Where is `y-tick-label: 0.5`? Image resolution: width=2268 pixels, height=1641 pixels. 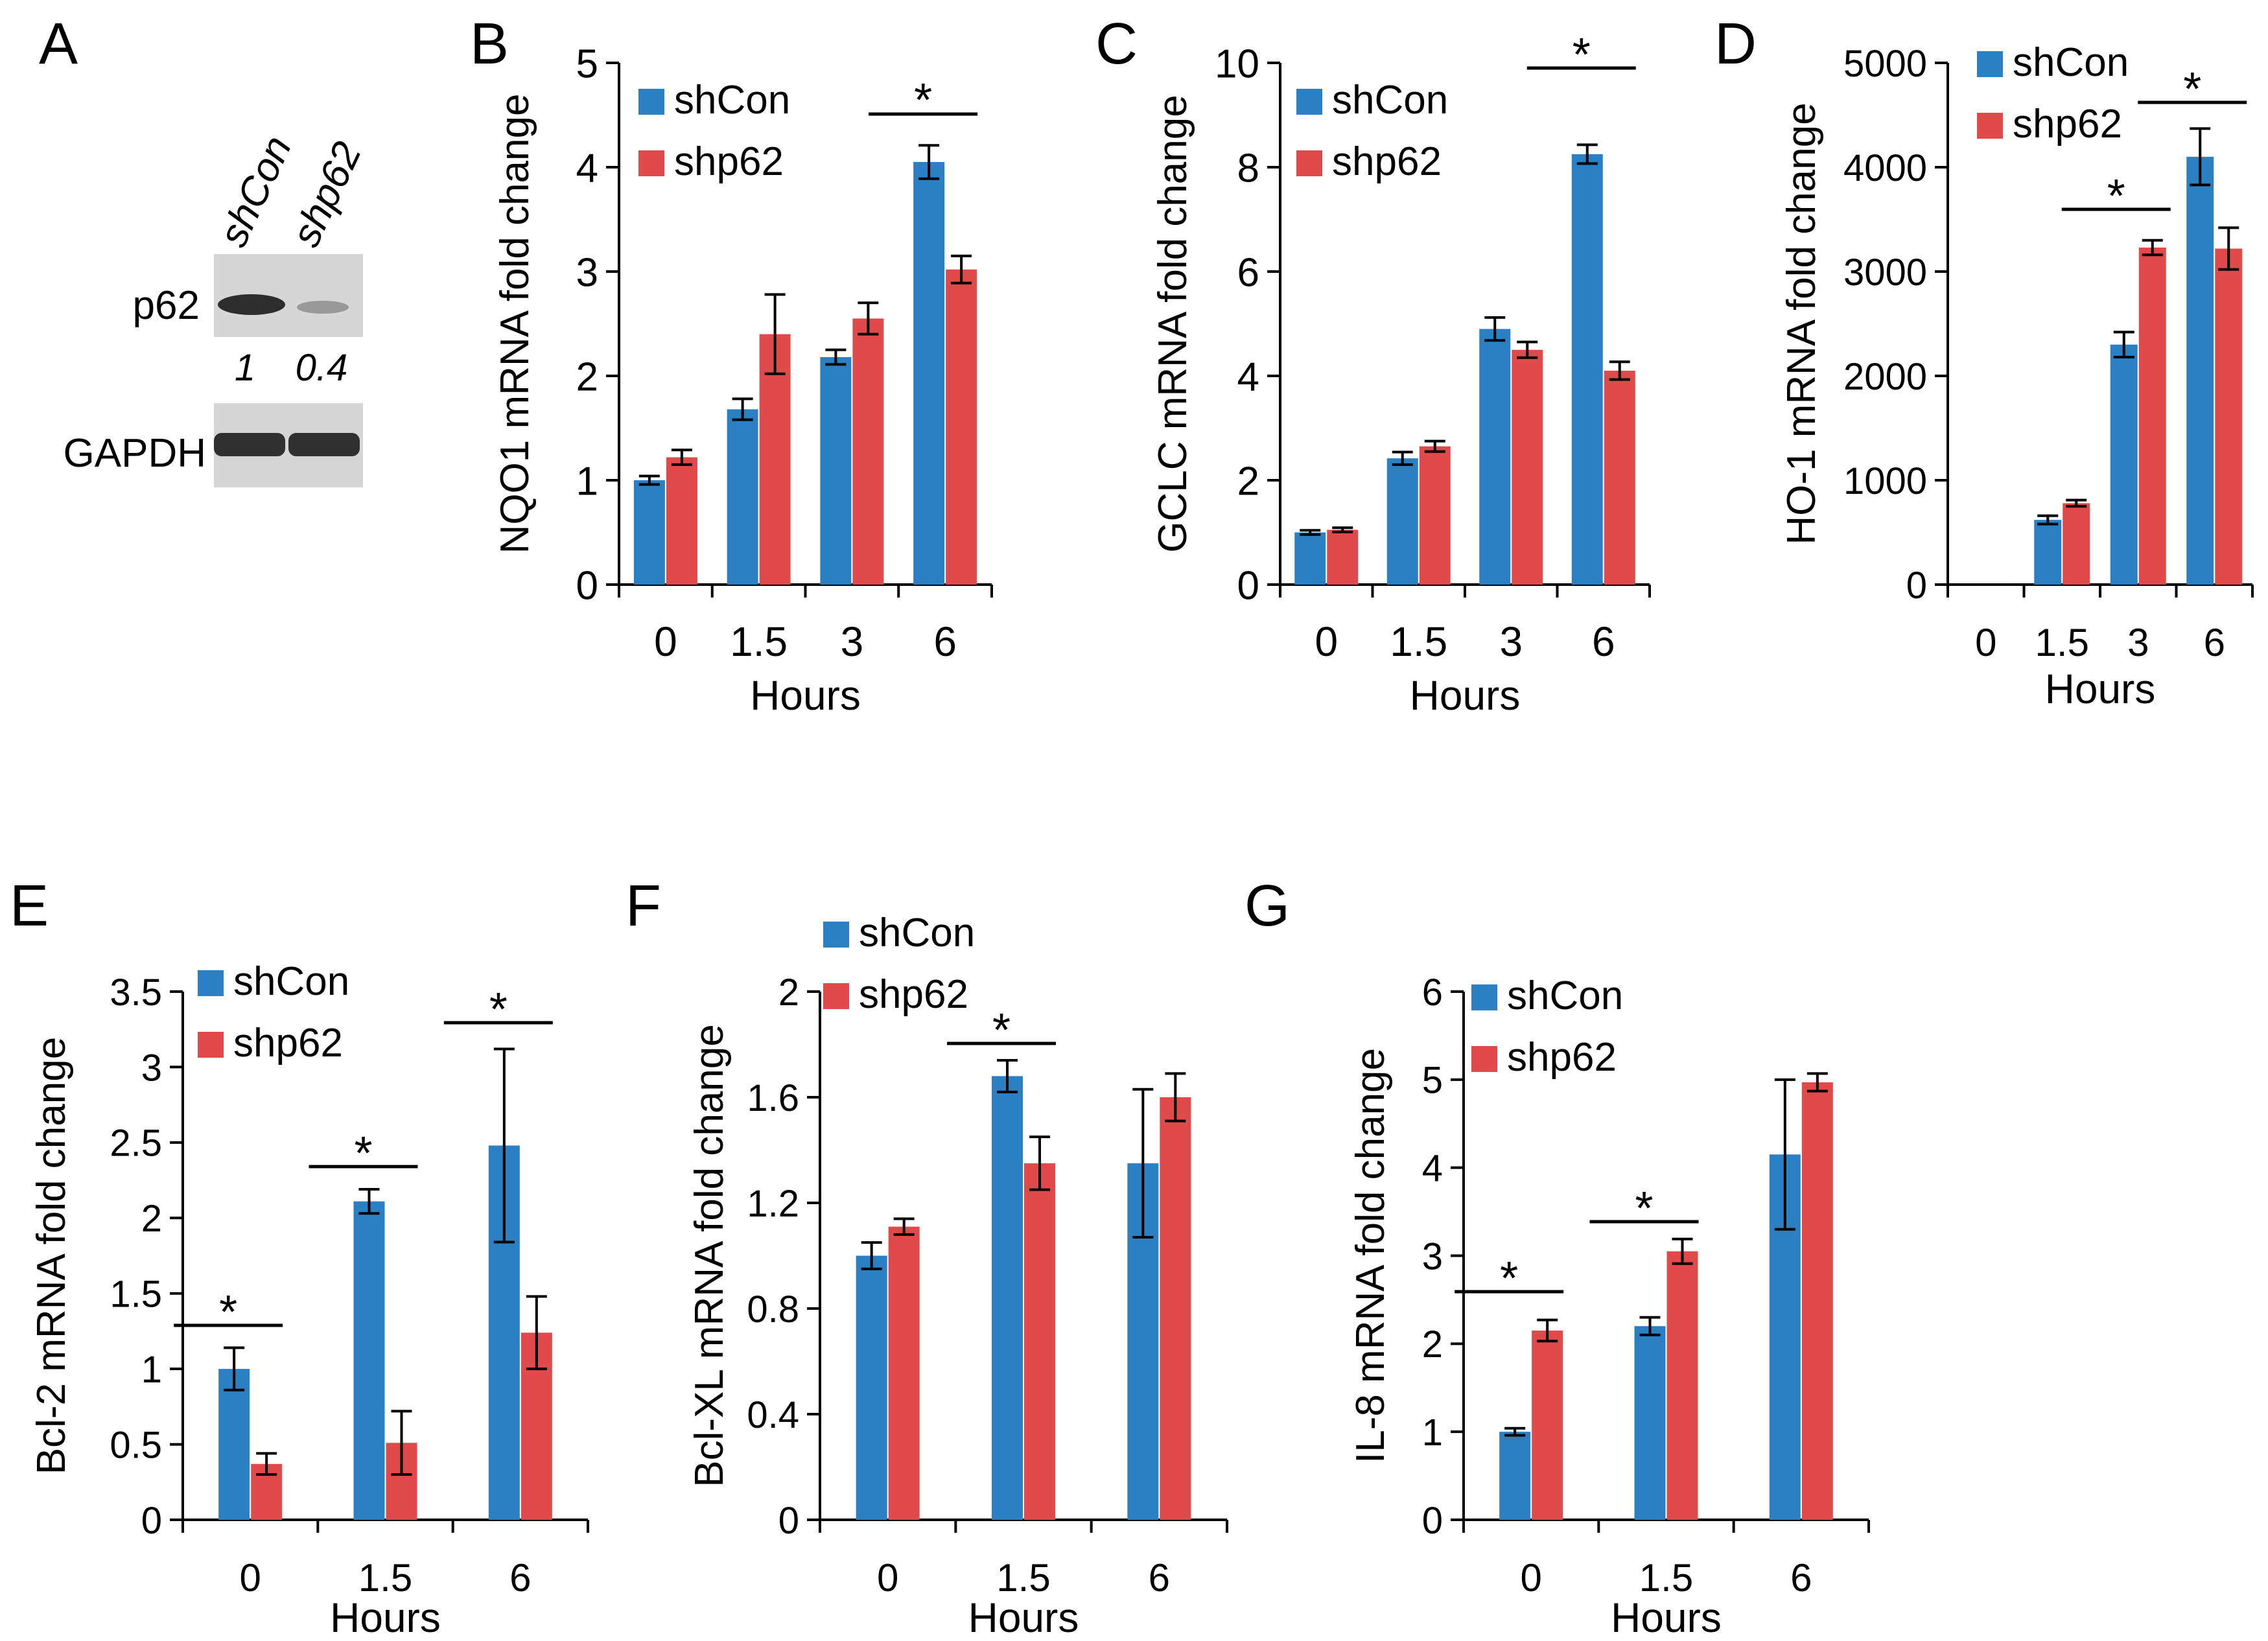 y-tick-label: 0.5 is located at coordinates (136, 1445).